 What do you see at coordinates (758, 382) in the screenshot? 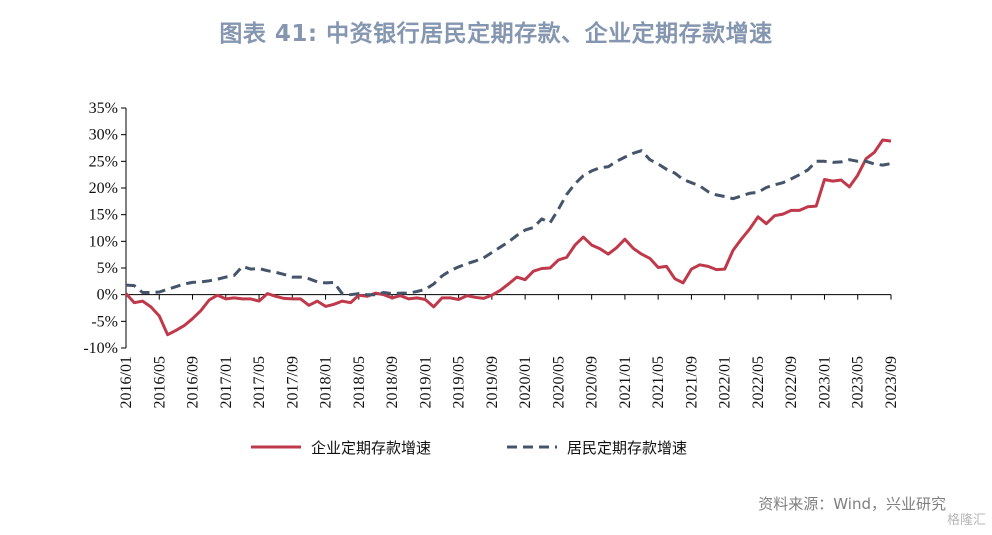
I see `x-tick-label: 2022/05` at bounding box center [758, 382].